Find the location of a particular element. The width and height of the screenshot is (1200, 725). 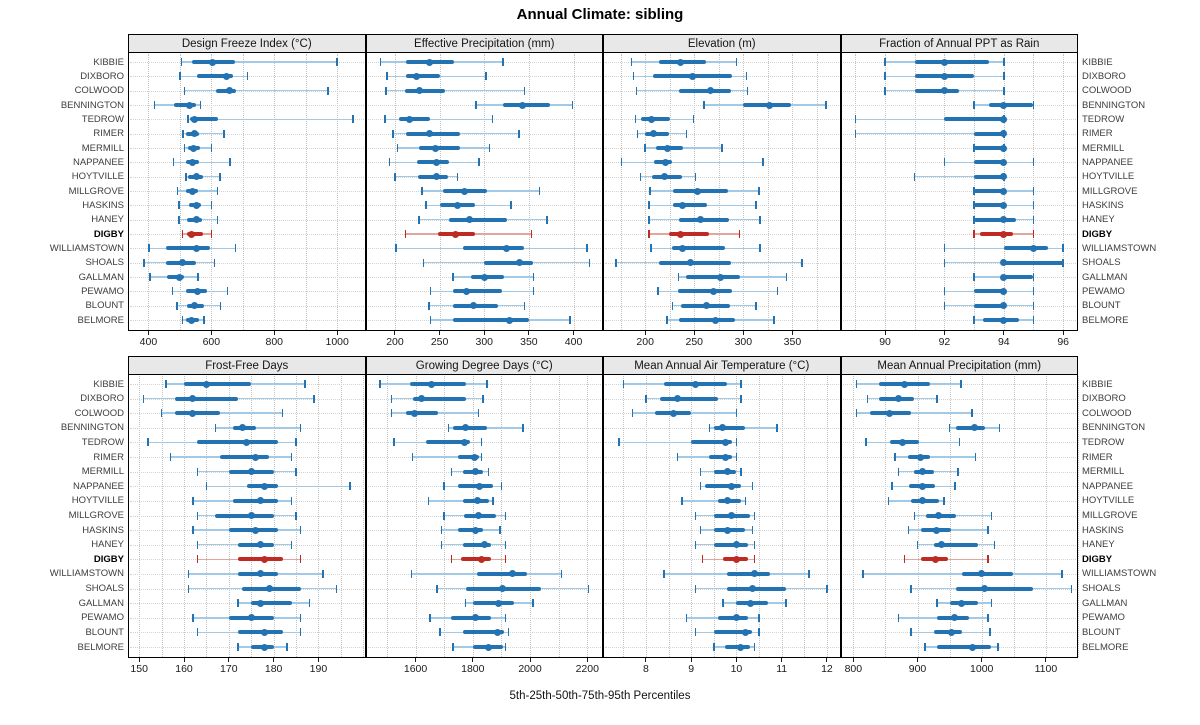

site-label-left: SHOALS is located at coordinates (104, 263).